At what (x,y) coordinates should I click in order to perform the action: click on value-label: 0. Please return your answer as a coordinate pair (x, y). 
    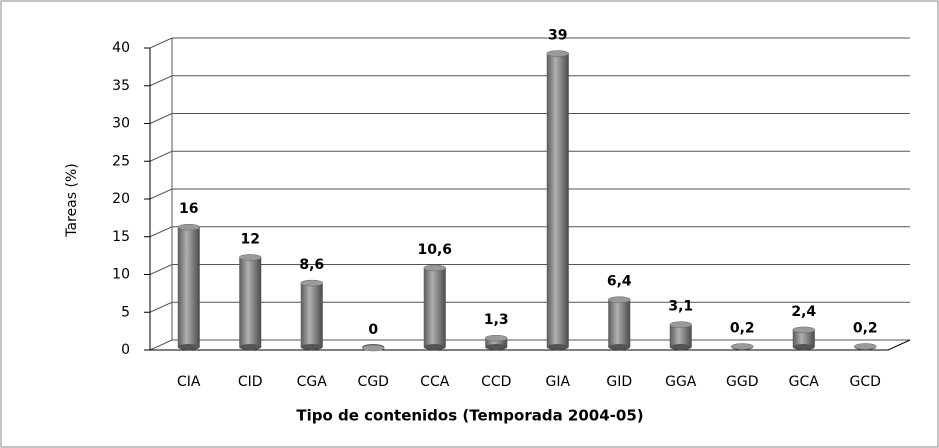
    Looking at the image, I should click on (373, 330).